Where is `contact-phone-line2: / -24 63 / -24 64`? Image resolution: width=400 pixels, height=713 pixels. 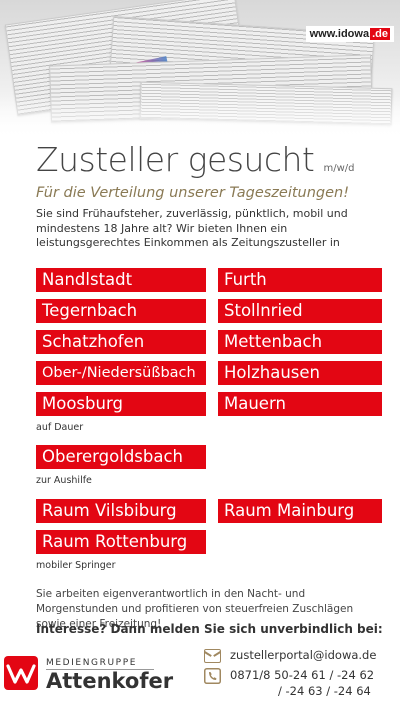
contact-phone-line2: / -24 63 / -24 64 is located at coordinates (324, 691).